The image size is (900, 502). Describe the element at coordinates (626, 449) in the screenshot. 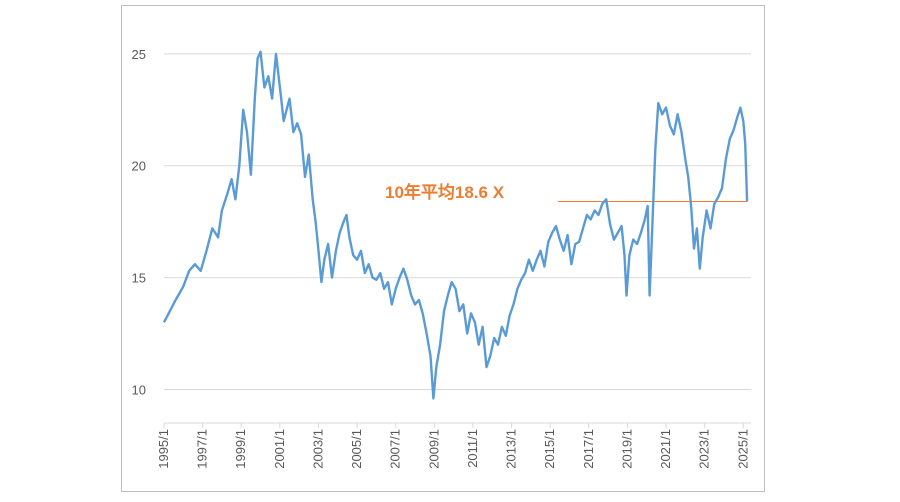

I see `x-tick-label: 2019/1` at that location.